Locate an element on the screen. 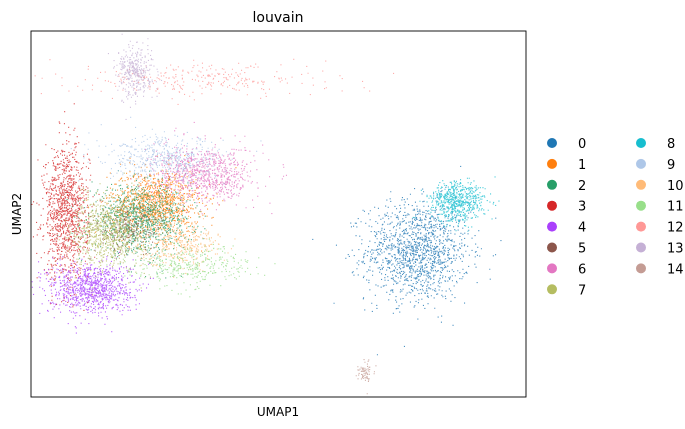 The image size is (685, 429). cluster-12-dots is located at coordinates (214, 81).